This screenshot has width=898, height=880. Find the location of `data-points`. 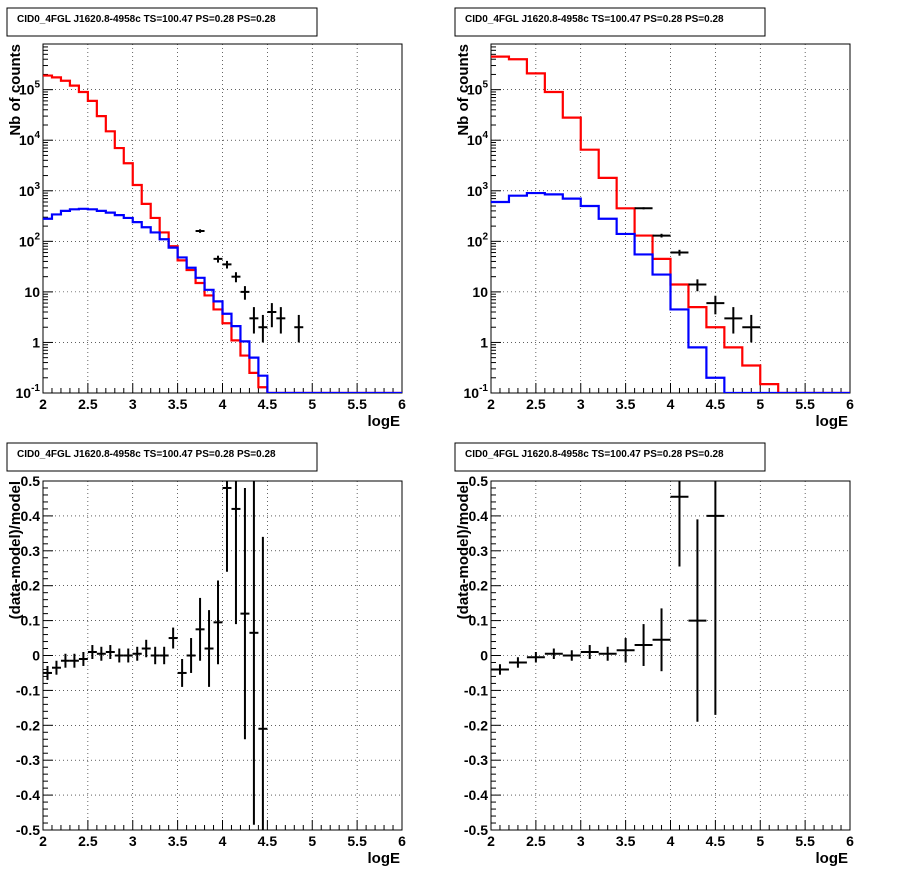

data-points is located at coordinates (249, 286).